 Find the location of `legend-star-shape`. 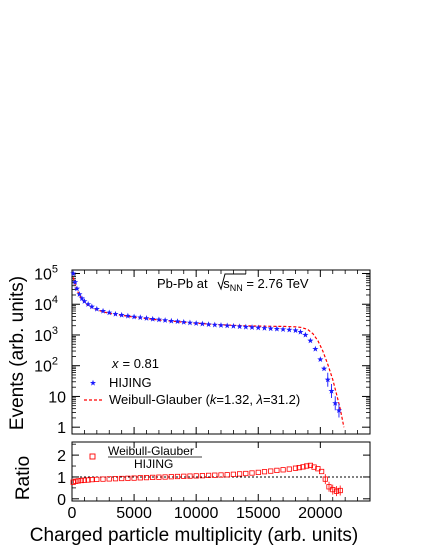

legend-star-shape is located at coordinates (93, 382).